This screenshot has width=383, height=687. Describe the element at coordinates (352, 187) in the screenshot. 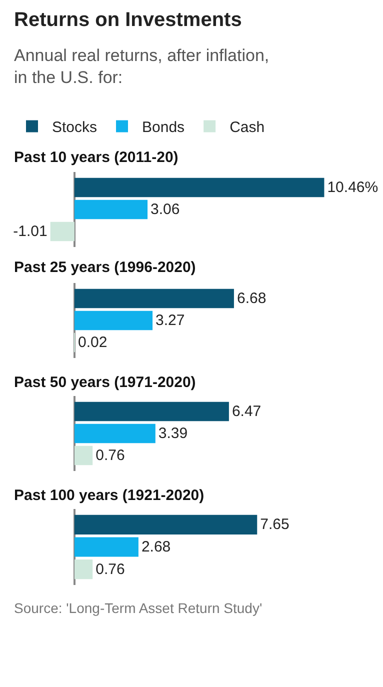

I see `data-label: 10.46%` at that location.